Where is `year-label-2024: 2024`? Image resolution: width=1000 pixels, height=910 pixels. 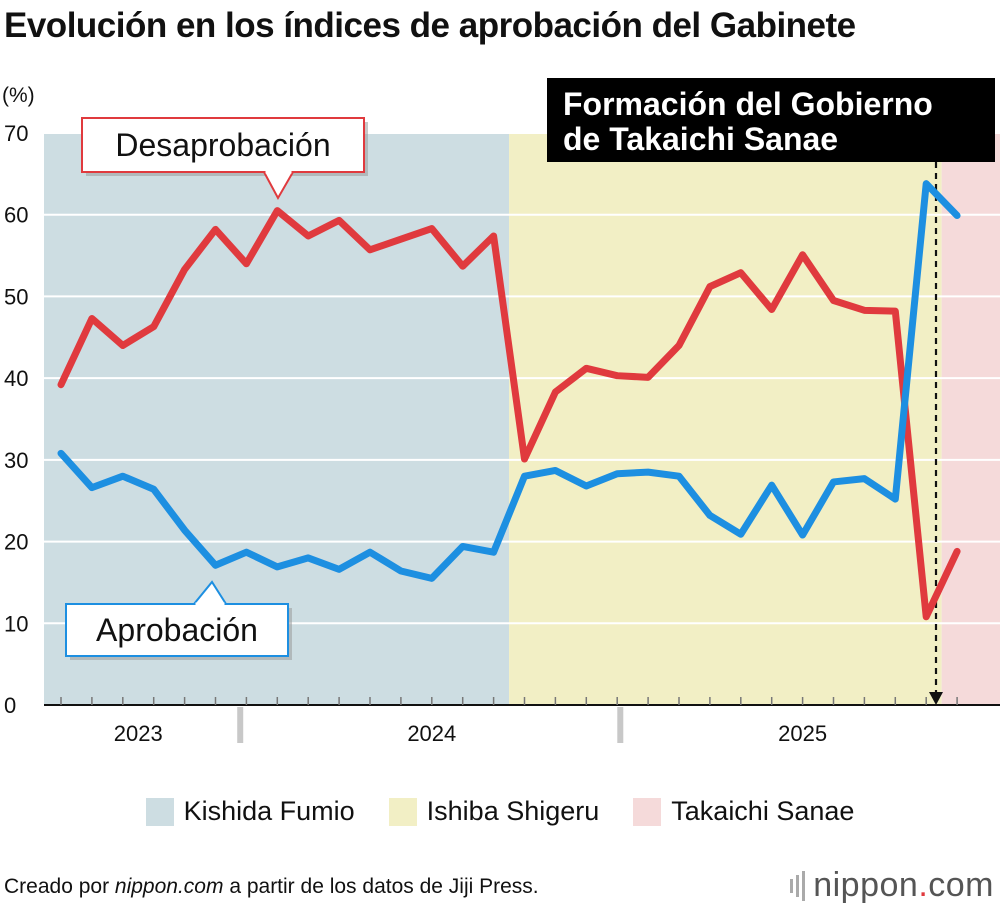 year-label-2024: 2024 is located at coordinates (431, 733).